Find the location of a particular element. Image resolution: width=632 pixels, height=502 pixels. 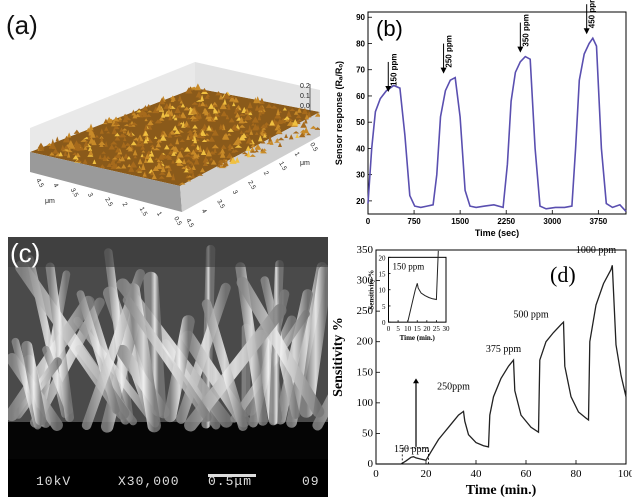

afm-axis-right-tick: 3 is located at coordinates (235, 192).